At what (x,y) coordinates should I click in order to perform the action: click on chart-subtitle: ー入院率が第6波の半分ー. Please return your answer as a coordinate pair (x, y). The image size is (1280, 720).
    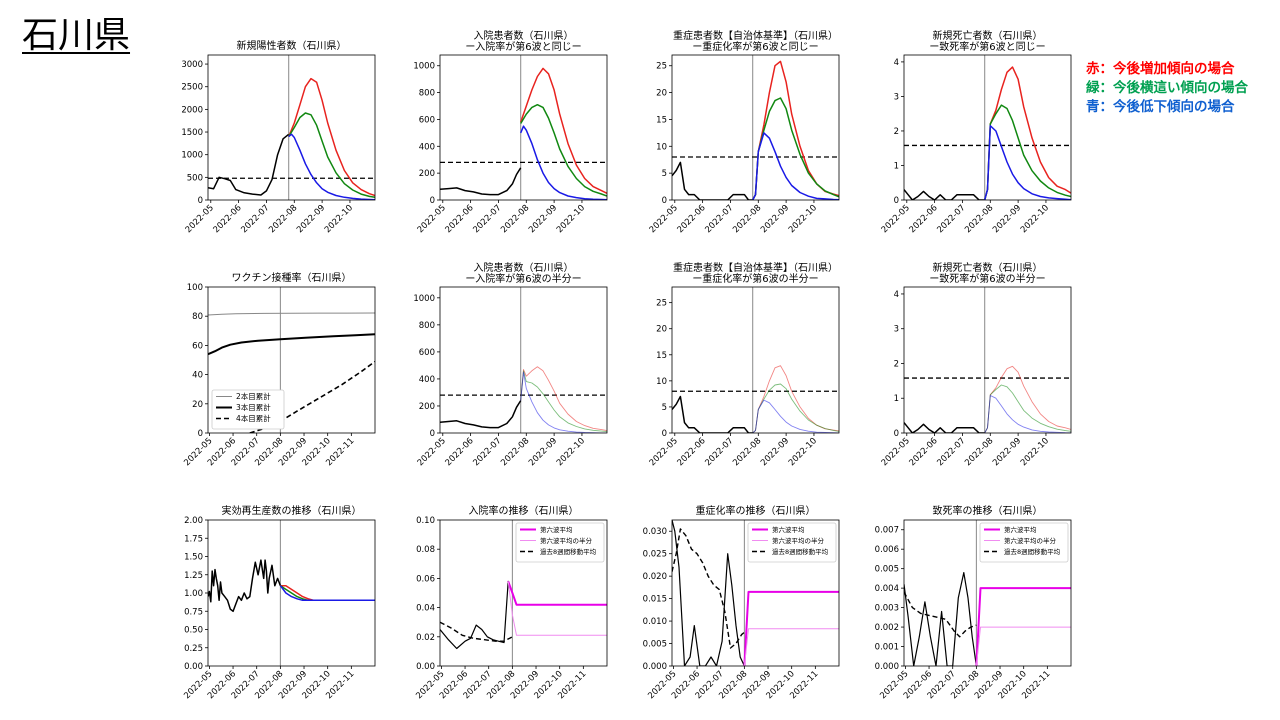
    Looking at the image, I should click on (523, 278).